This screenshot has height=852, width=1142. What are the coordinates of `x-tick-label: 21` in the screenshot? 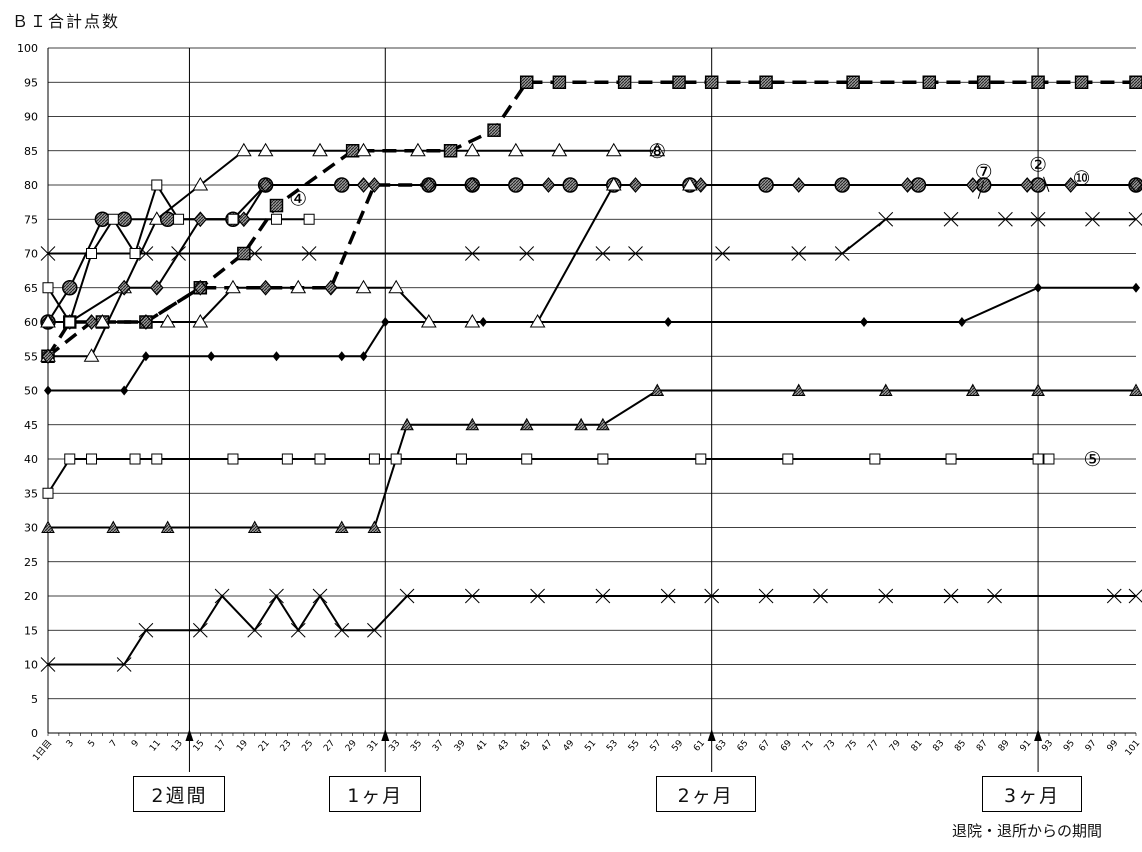 It's located at (264, 746).